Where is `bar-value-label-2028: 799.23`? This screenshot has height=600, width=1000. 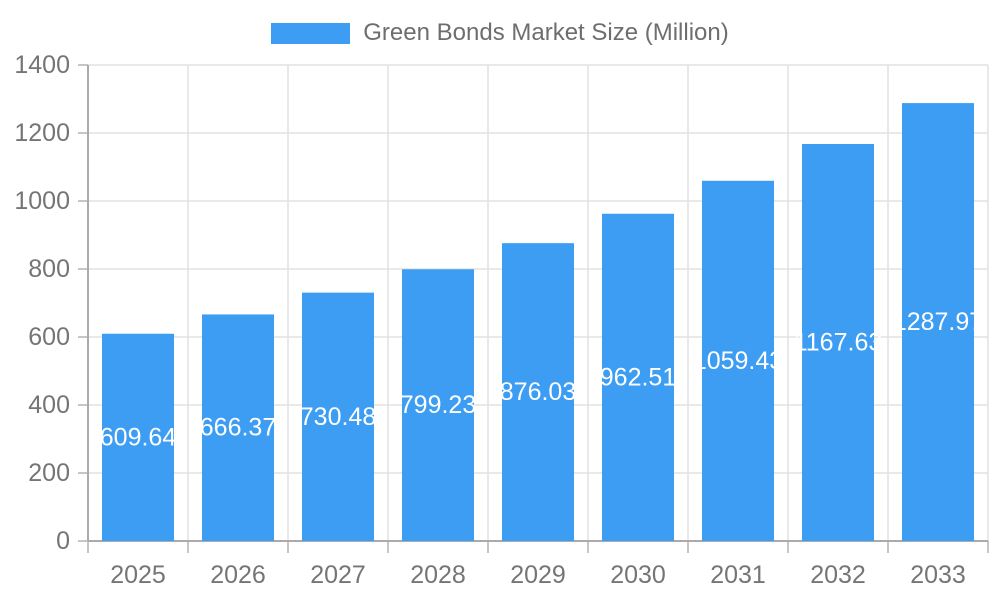 bar-value-label-2028: 799.23 is located at coordinates (438, 405).